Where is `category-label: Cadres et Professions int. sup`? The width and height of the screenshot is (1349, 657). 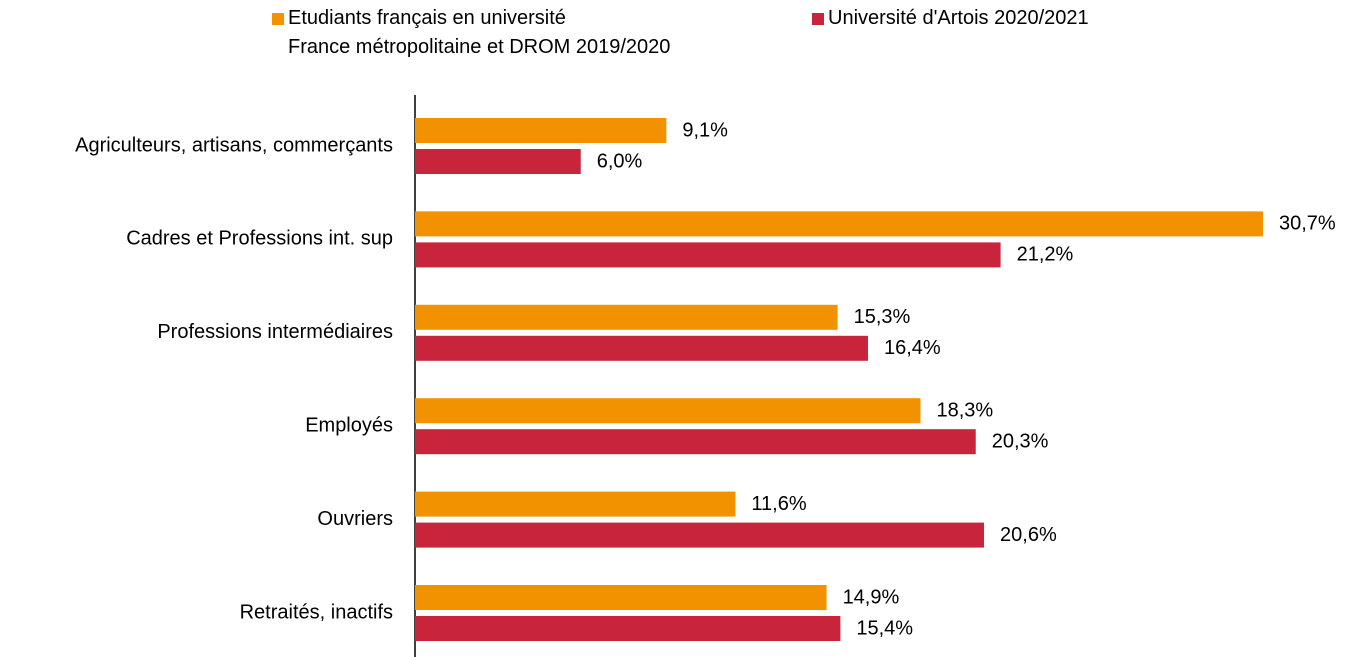
category-label: Cadres et Professions int. sup is located at coordinates (259, 239).